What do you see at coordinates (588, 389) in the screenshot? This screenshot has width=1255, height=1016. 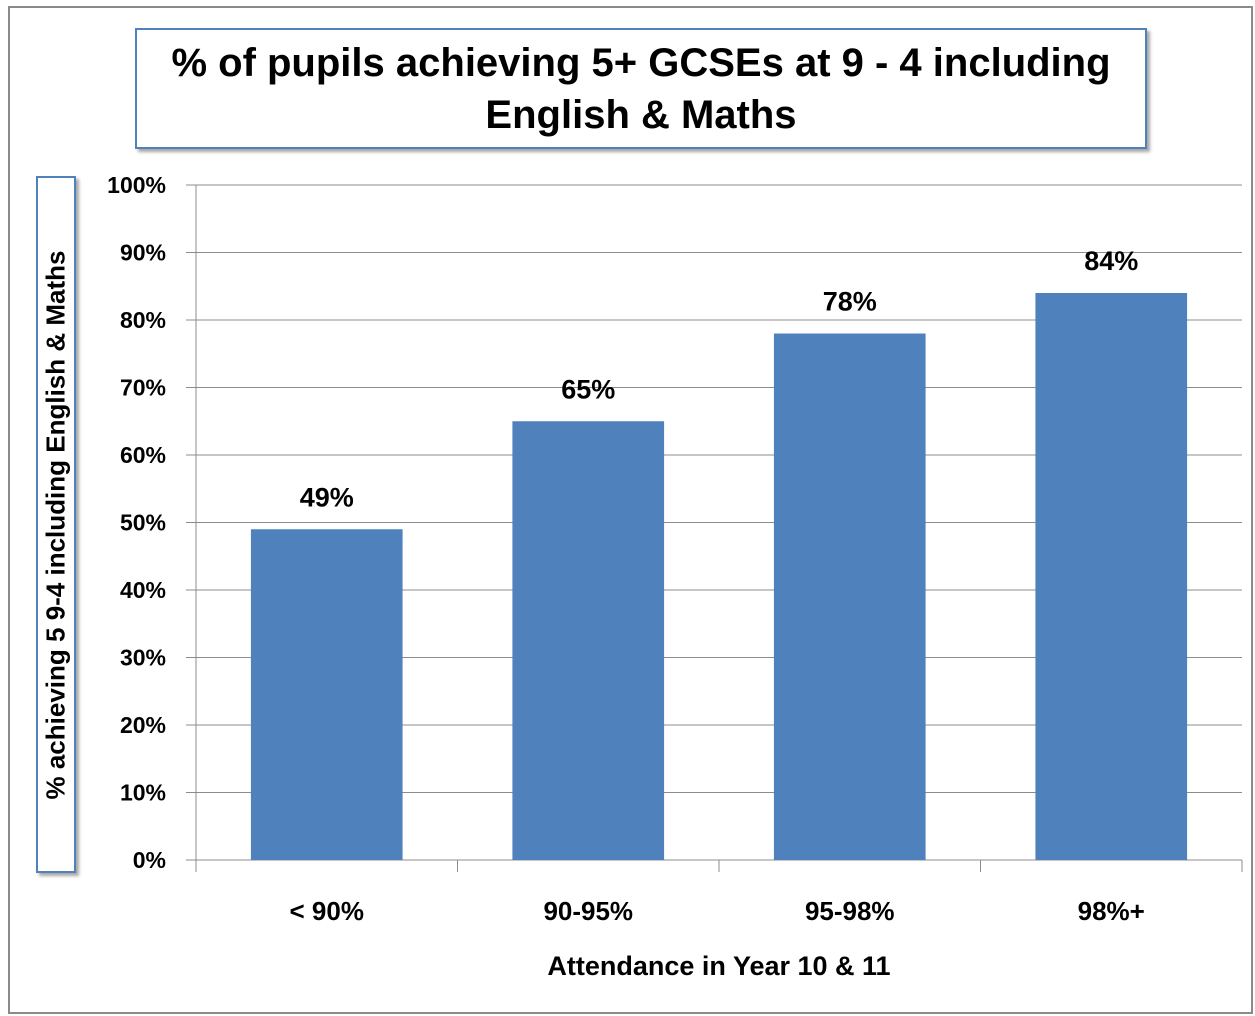 I see `data-label: 65%` at bounding box center [588, 389].